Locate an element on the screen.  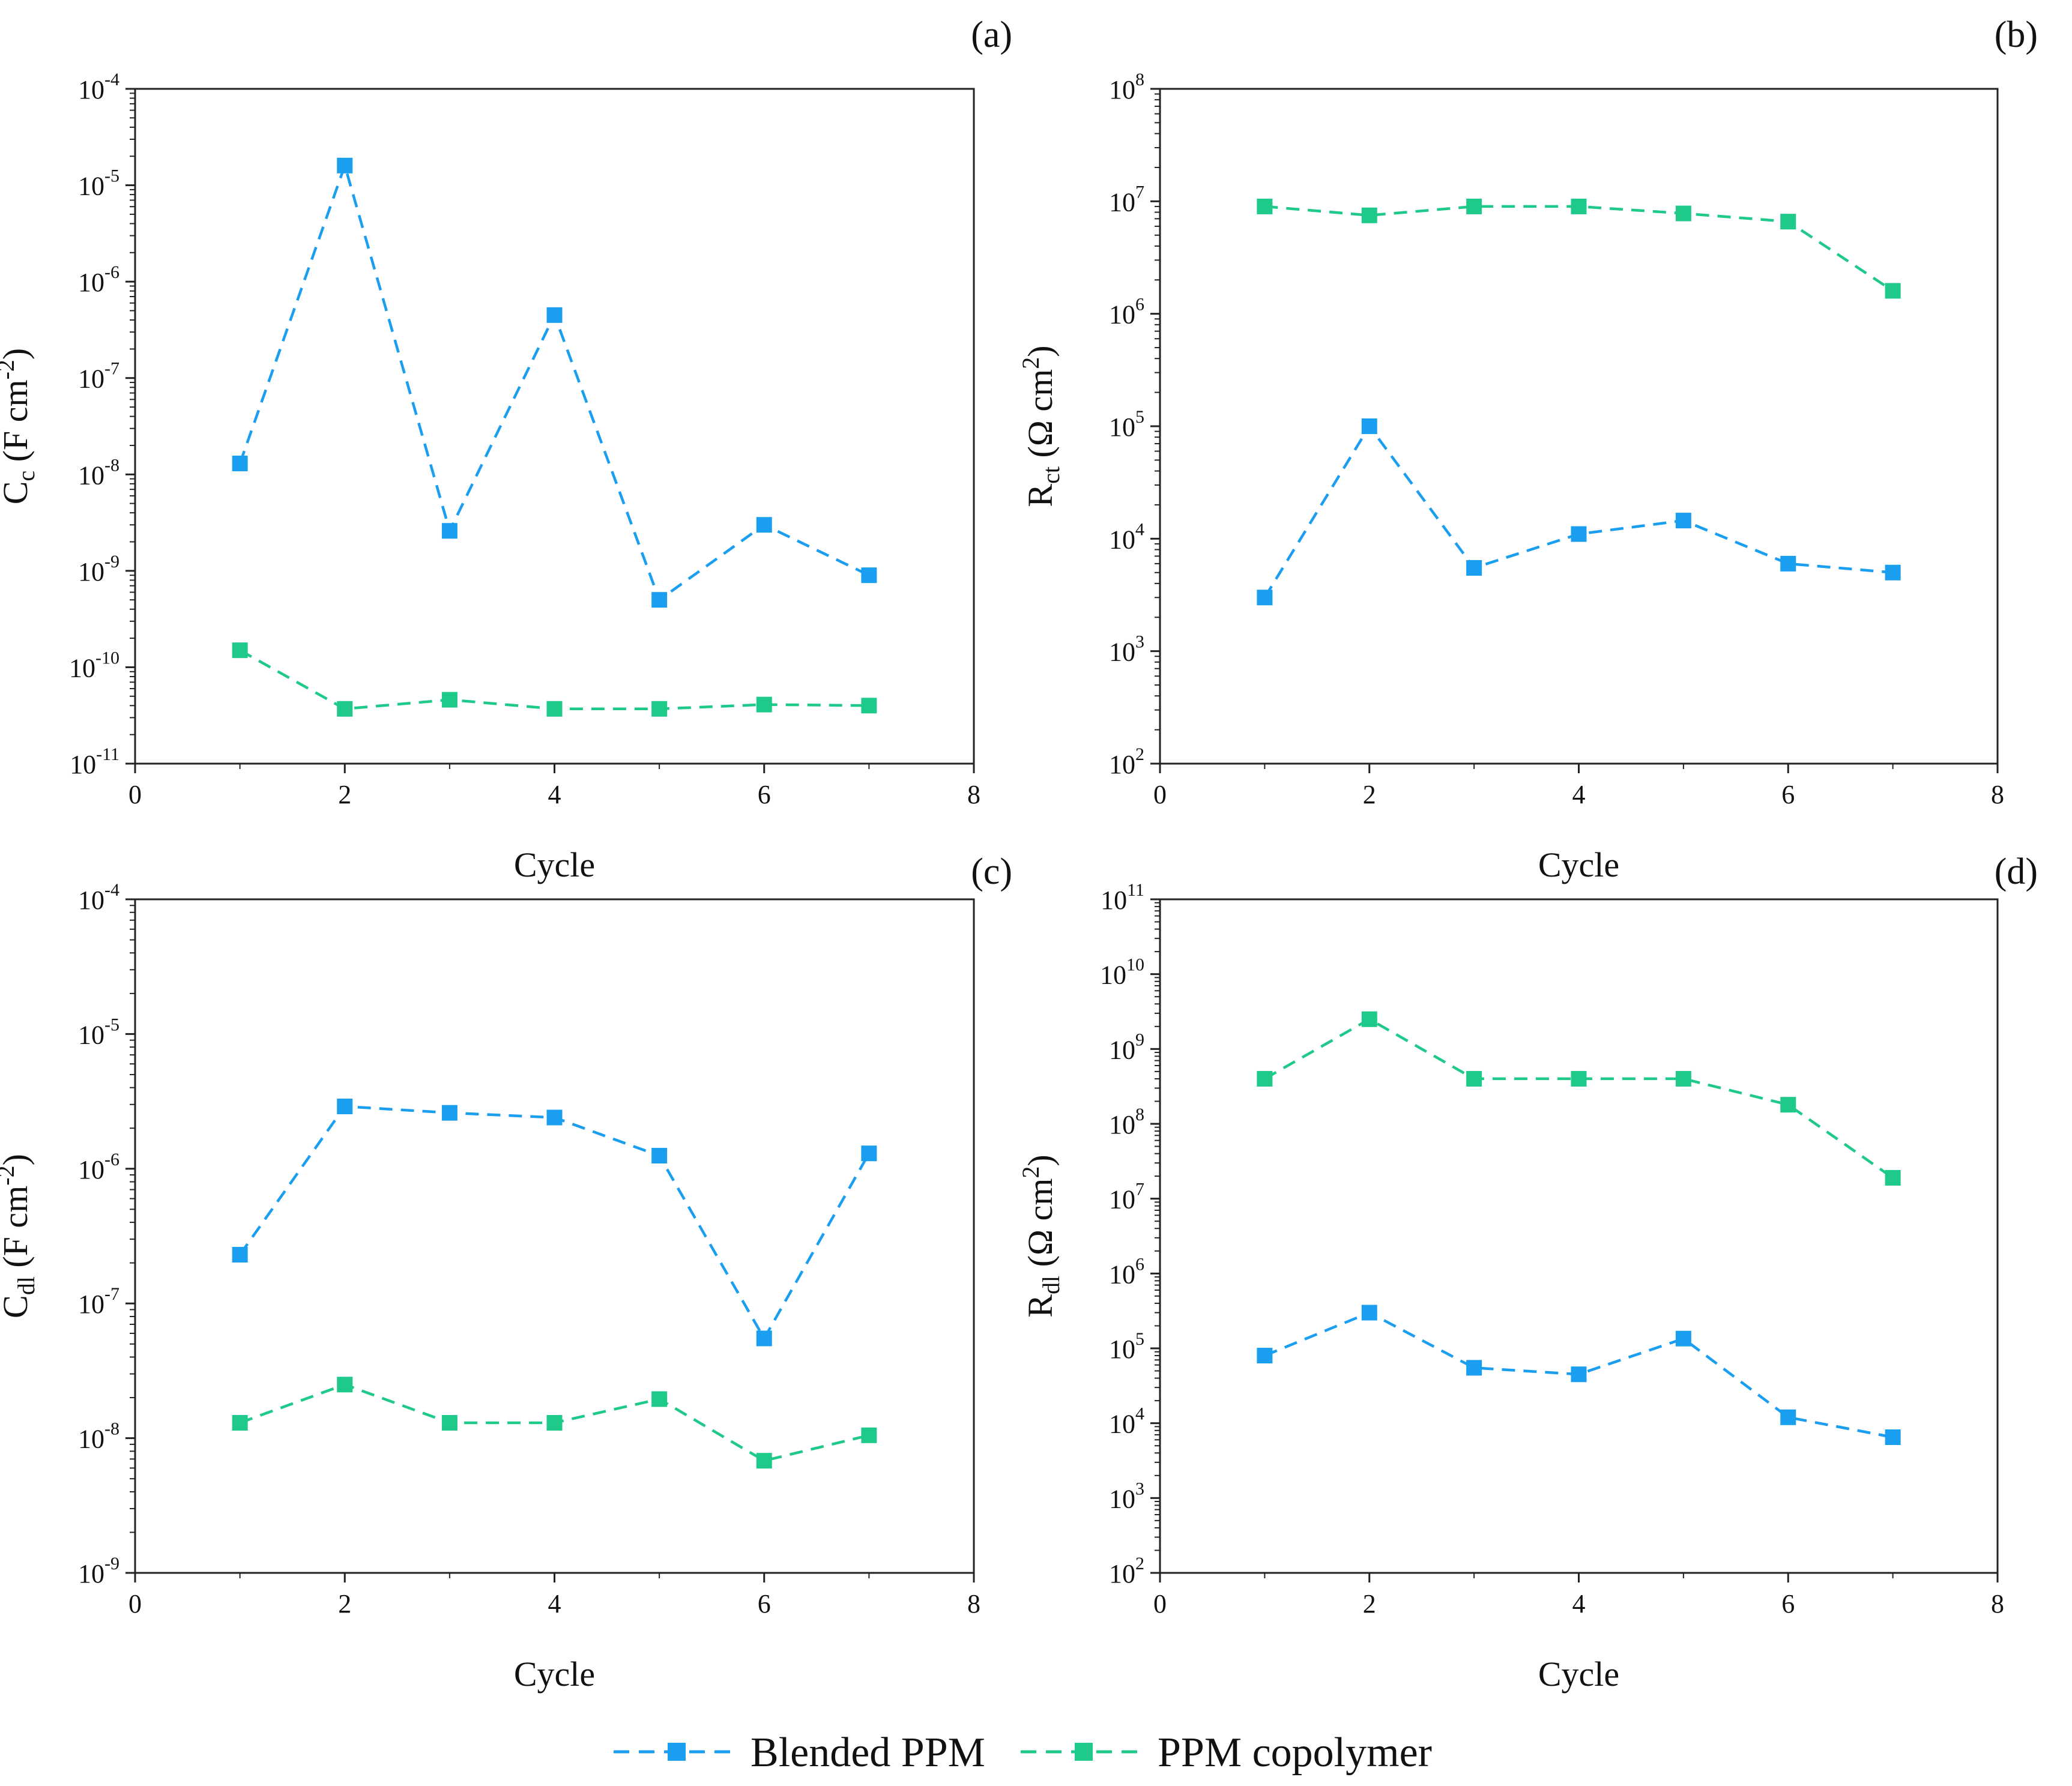
y-tick-exp: -11 is located at coordinates (107, 754).